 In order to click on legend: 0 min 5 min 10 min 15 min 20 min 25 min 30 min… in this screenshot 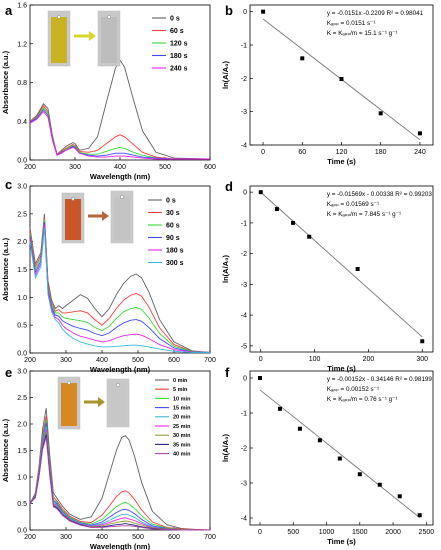, I will do `click(173, 418)`.